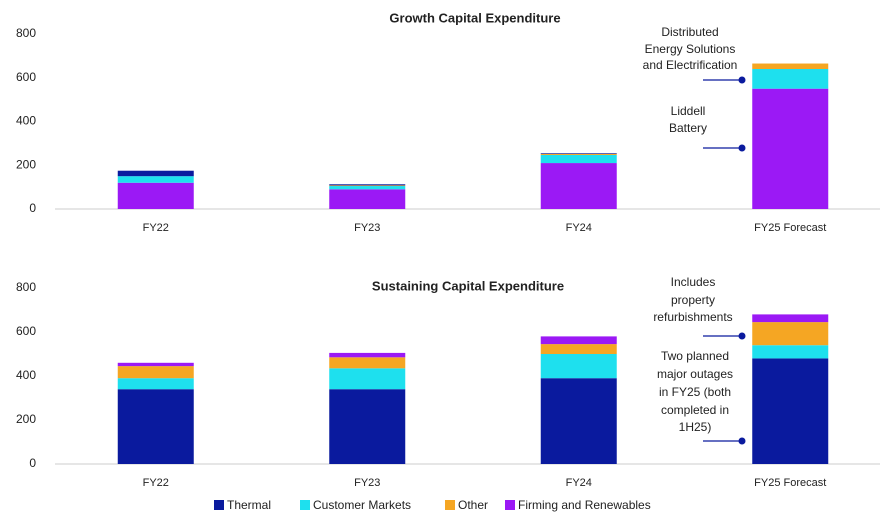 Image resolution: width=887 pixels, height=517 pixels. What do you see at coordinates (468, 285) in the screenshot?
I see `chart-title: Sustaining Capital Expenditure` at bounding box center [468, 285].